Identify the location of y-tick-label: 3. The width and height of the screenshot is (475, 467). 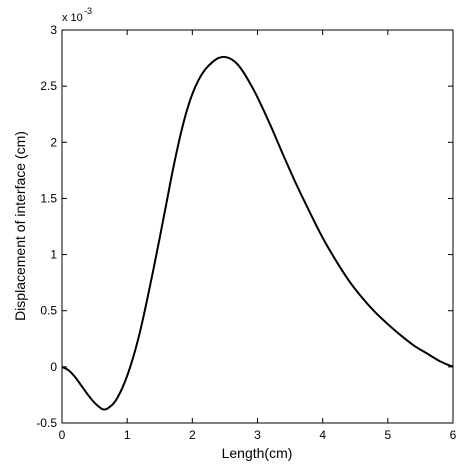
(53, 30).